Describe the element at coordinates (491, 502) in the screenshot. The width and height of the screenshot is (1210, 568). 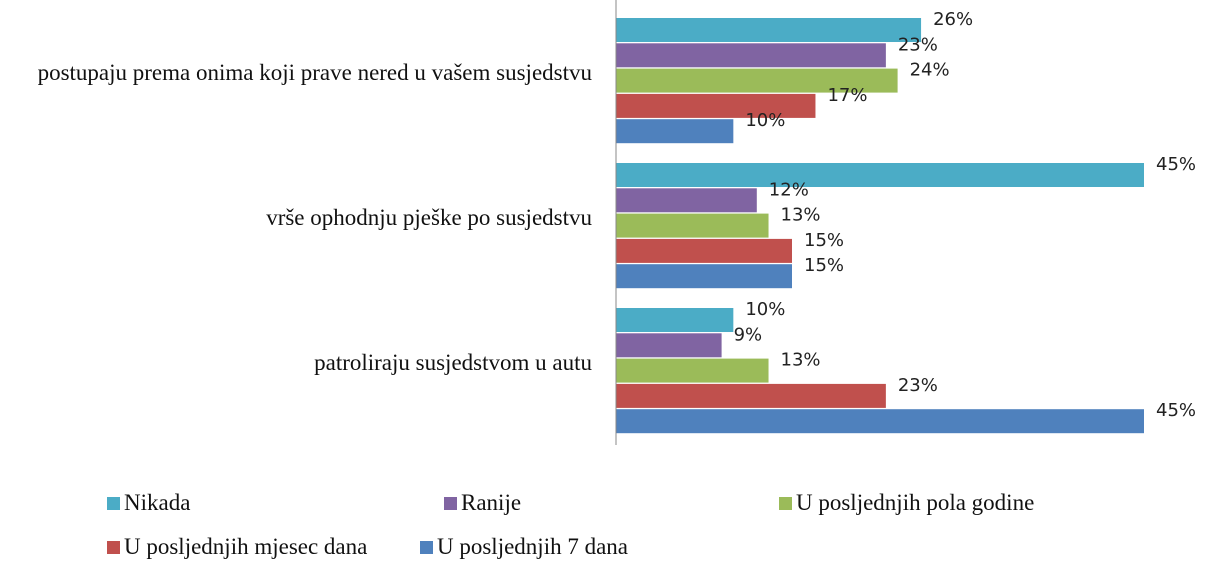
I see `legend-label: Ranije` at that location.